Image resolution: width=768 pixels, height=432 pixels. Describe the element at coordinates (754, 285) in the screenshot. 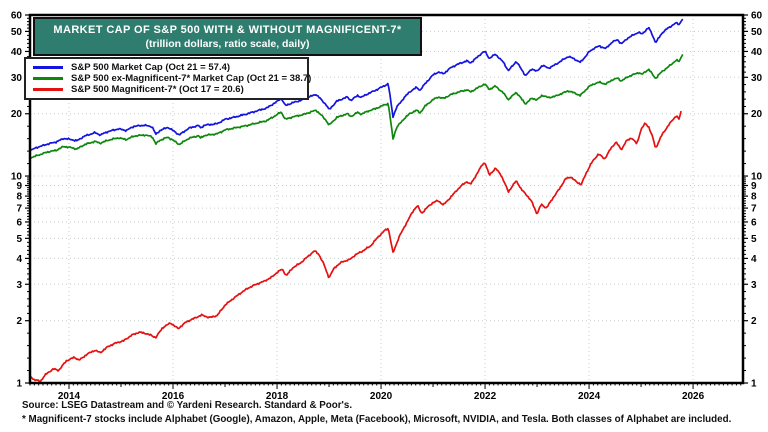

I see `y-axis-label-right: 3` at that location.